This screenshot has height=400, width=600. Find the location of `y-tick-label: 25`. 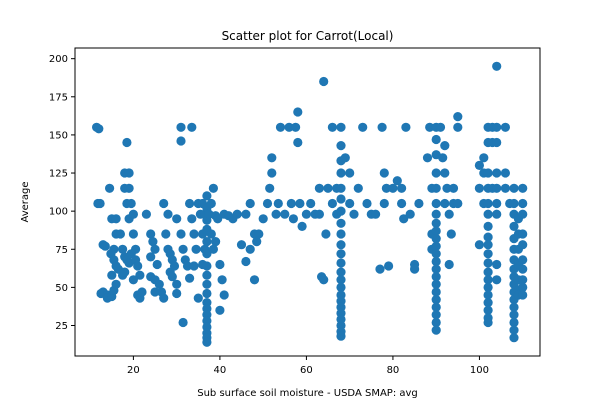

y-tick-label: 25 is located at coordinates (61, 326).